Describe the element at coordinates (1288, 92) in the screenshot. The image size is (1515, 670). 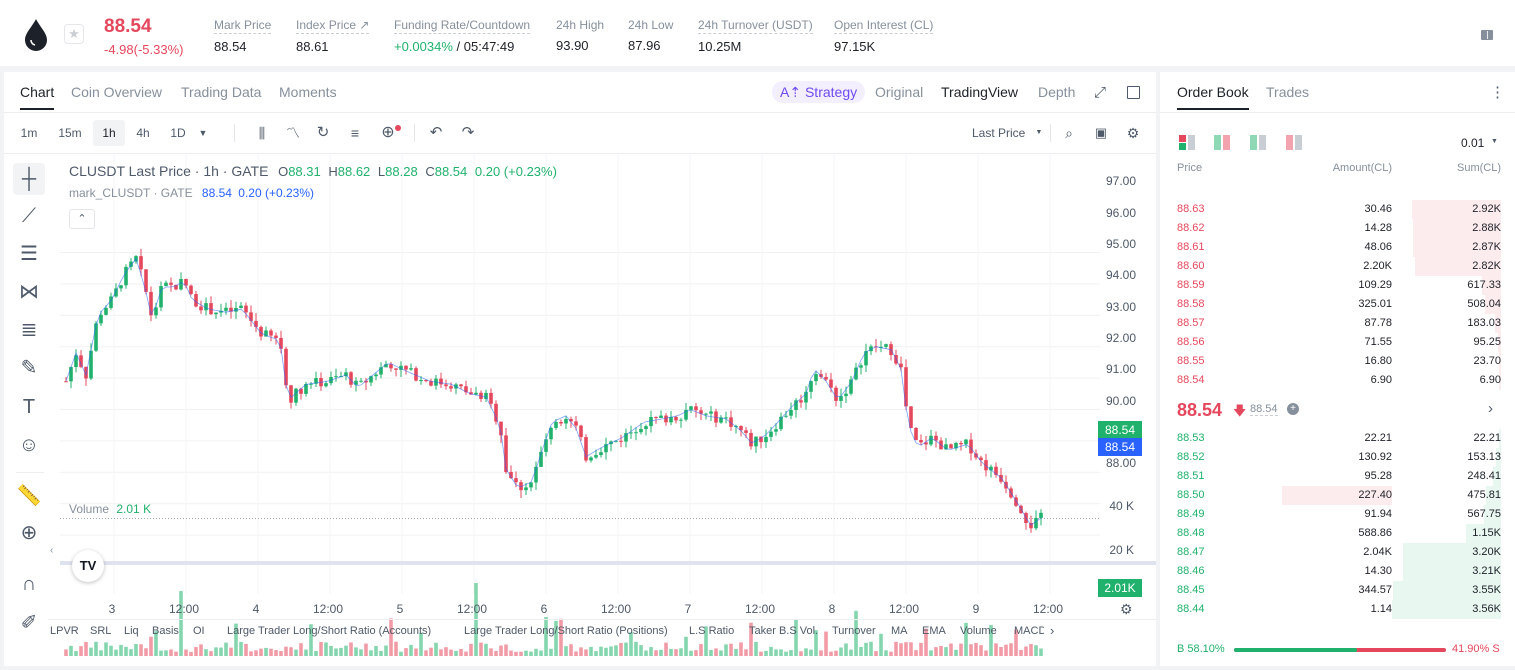
I see `tab-trades: Trades` at that location.